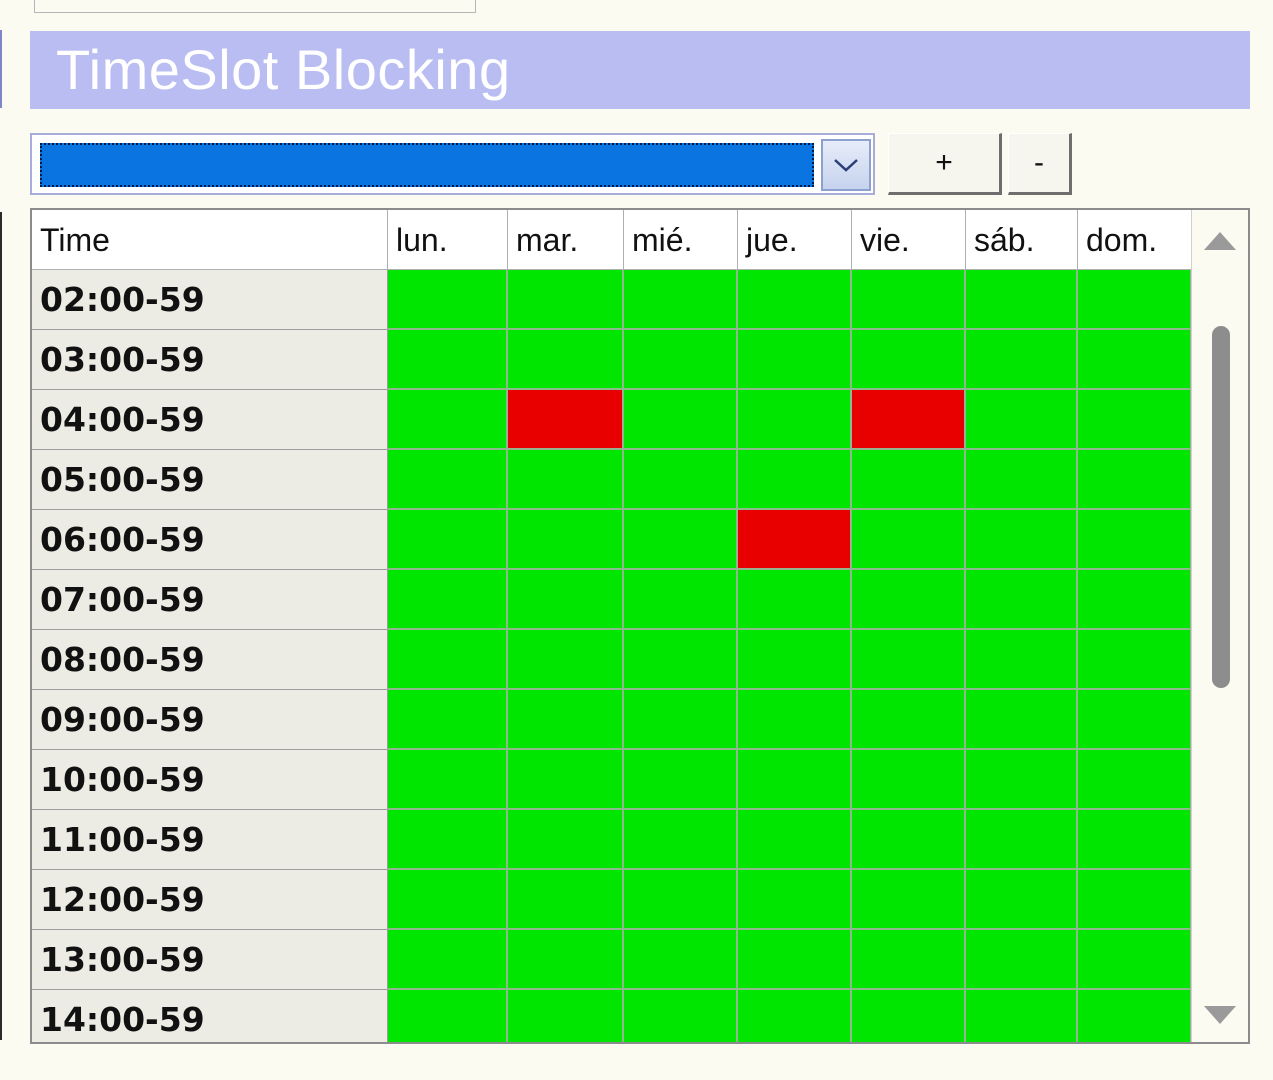 The image size is (1273, 1080). I want to click on row-header-time: 07:00-59, so click(210, 600).